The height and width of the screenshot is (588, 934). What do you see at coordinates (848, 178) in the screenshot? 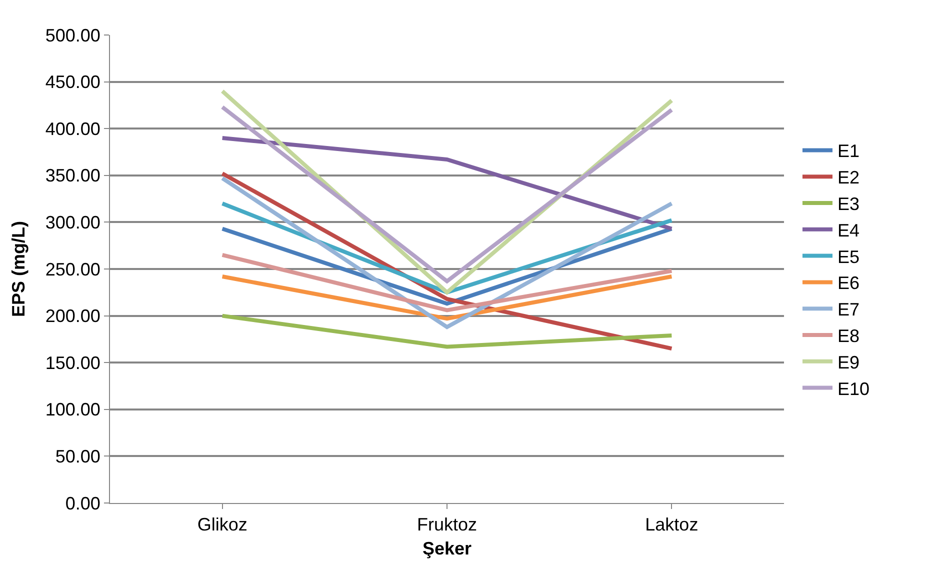
I see `legend-label: E2` at bounding box center [848, 178].